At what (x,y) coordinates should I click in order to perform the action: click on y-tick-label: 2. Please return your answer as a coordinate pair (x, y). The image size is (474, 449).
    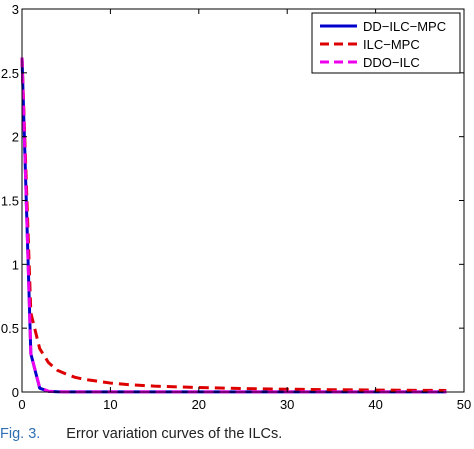
    Looking at the image, I should click on (15, 137).